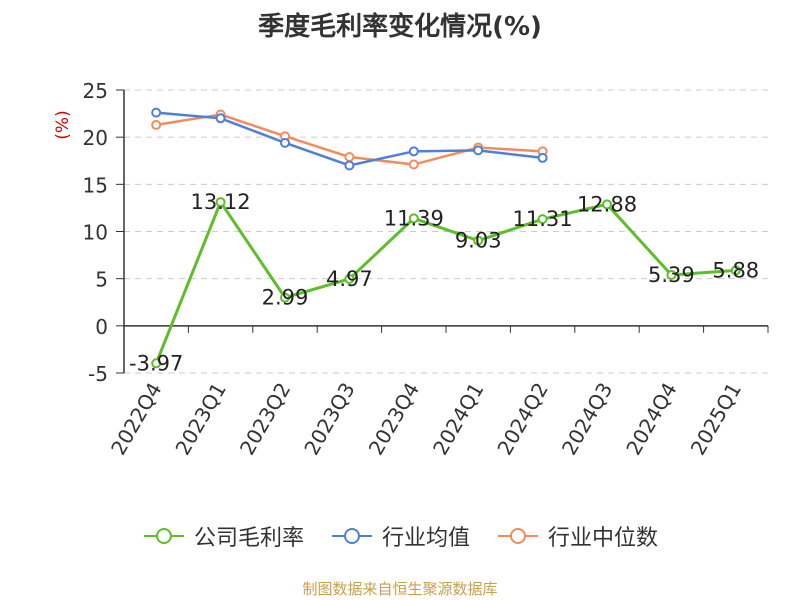  I want to click on data-label: 5.39, so click(671, 275).